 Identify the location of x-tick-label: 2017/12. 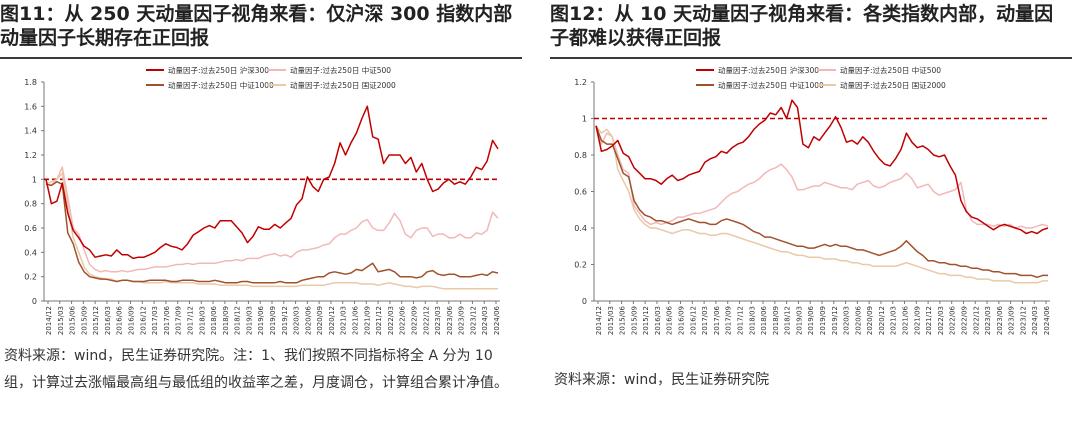
(190, 320).